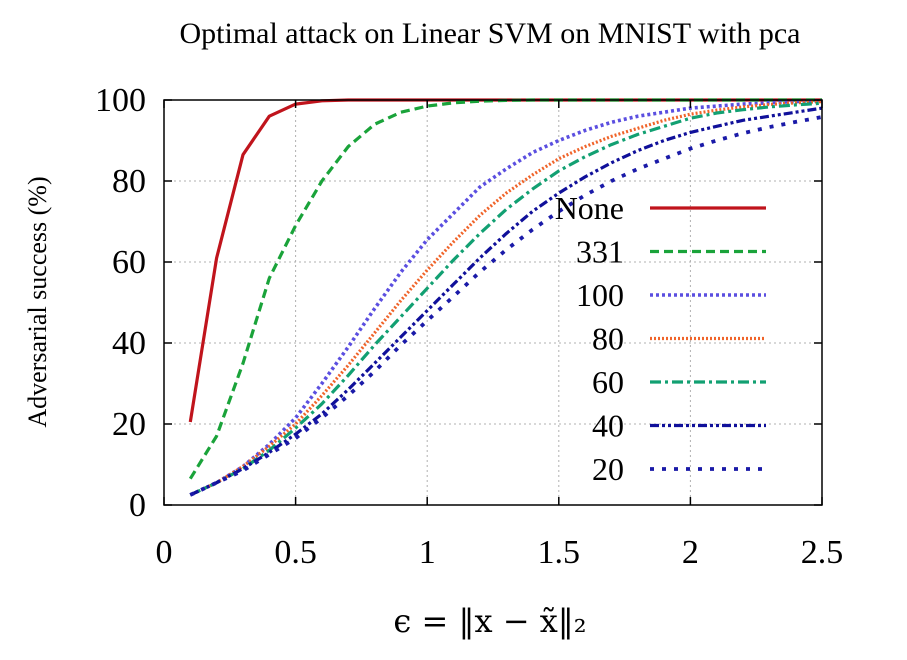 Image resolution: width=907 pixels, height=660 pixels. Describe the element at coordinates (660, 338) in the screenshot. I see `legend: None 331 100 80 60 40 20` at that location.